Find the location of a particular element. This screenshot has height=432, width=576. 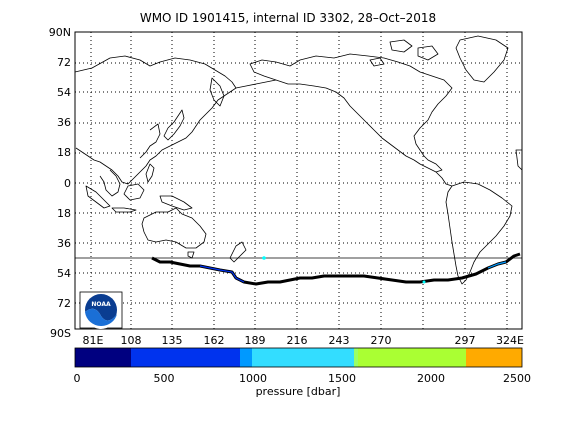

float-track-highlight-east is located at coordinates (497, 265).